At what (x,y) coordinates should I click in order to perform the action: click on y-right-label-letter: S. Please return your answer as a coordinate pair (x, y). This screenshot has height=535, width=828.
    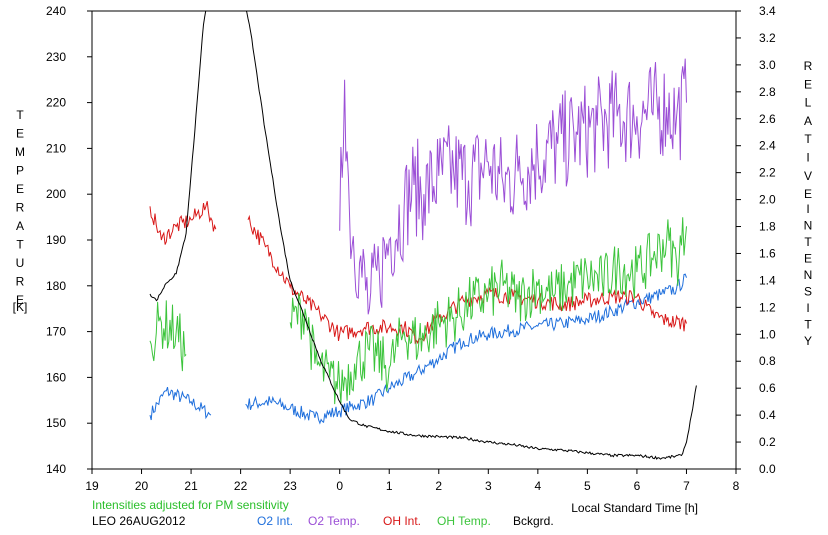
    Looking at the image, I should click on (808, 292).